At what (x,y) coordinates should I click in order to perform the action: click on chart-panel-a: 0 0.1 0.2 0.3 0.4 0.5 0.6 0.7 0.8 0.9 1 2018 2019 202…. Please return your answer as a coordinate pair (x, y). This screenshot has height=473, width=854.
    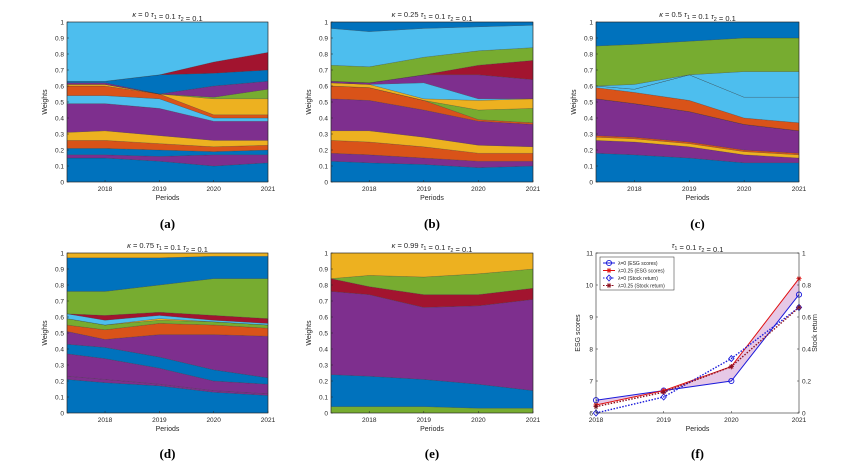
    Looking at the image, I should click on (159, 120).